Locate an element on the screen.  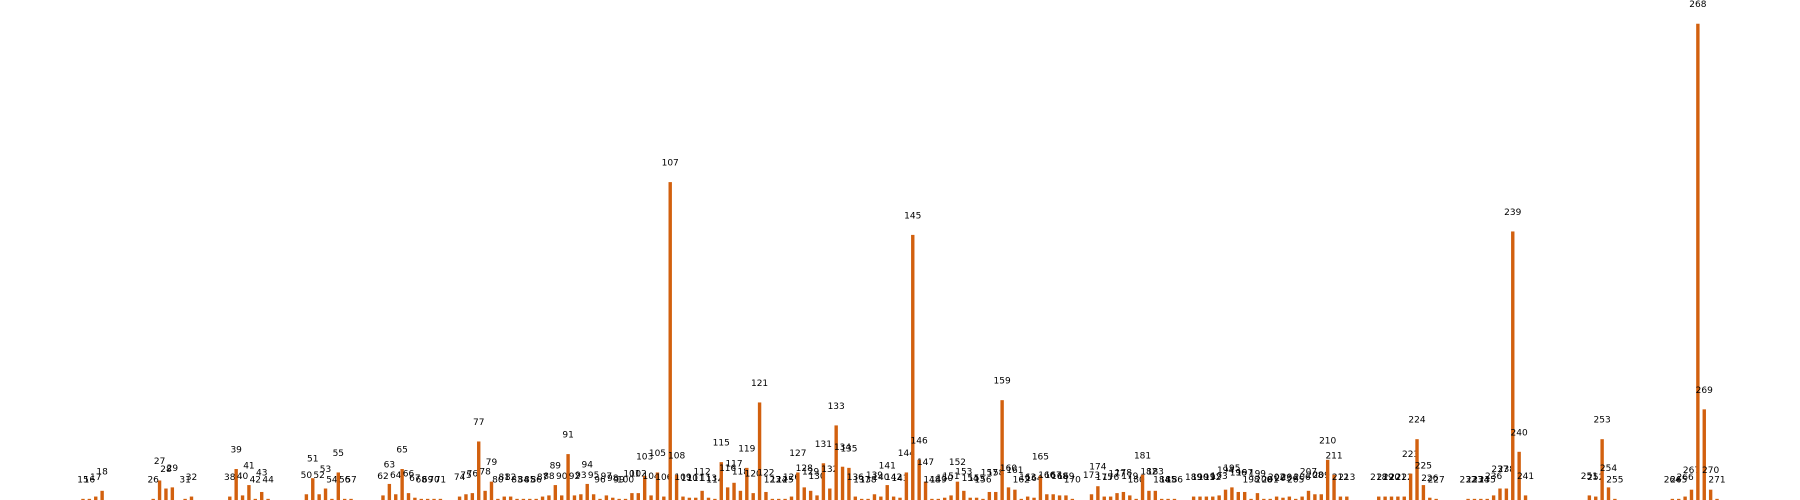
bar-label: 144 is located at coordinates (906, 454).